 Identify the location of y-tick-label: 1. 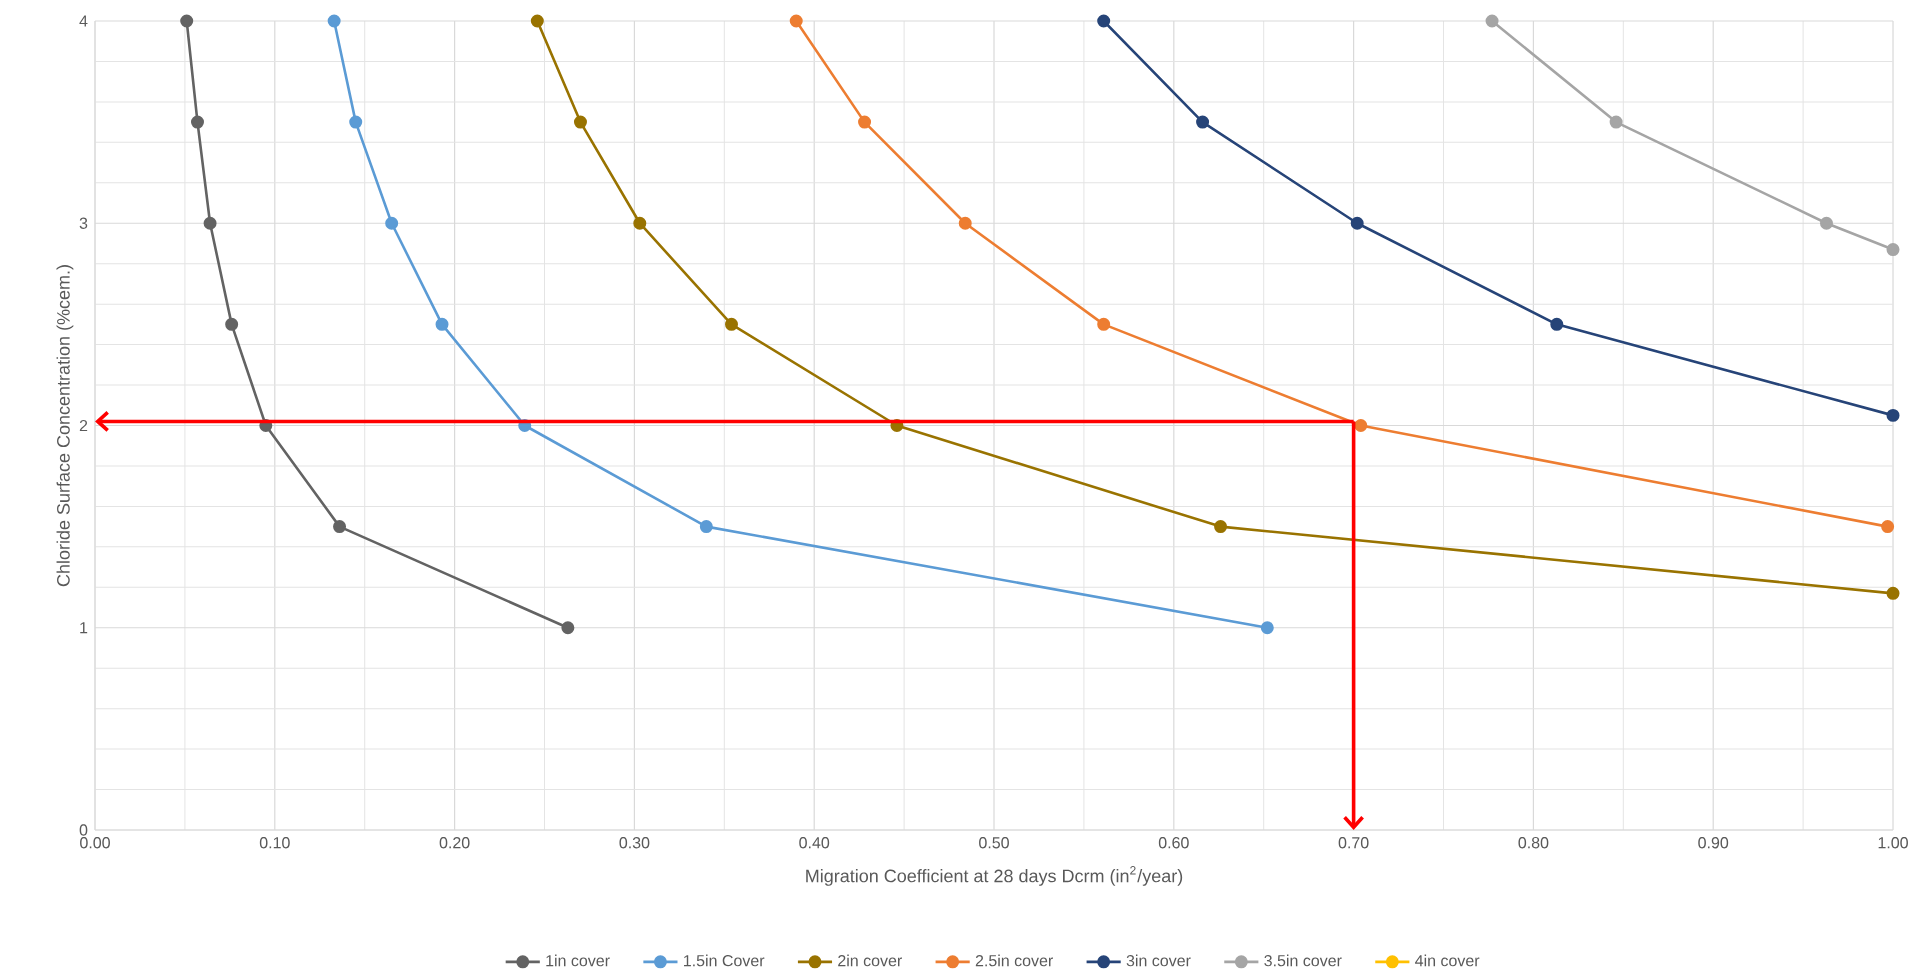
(84, 628).